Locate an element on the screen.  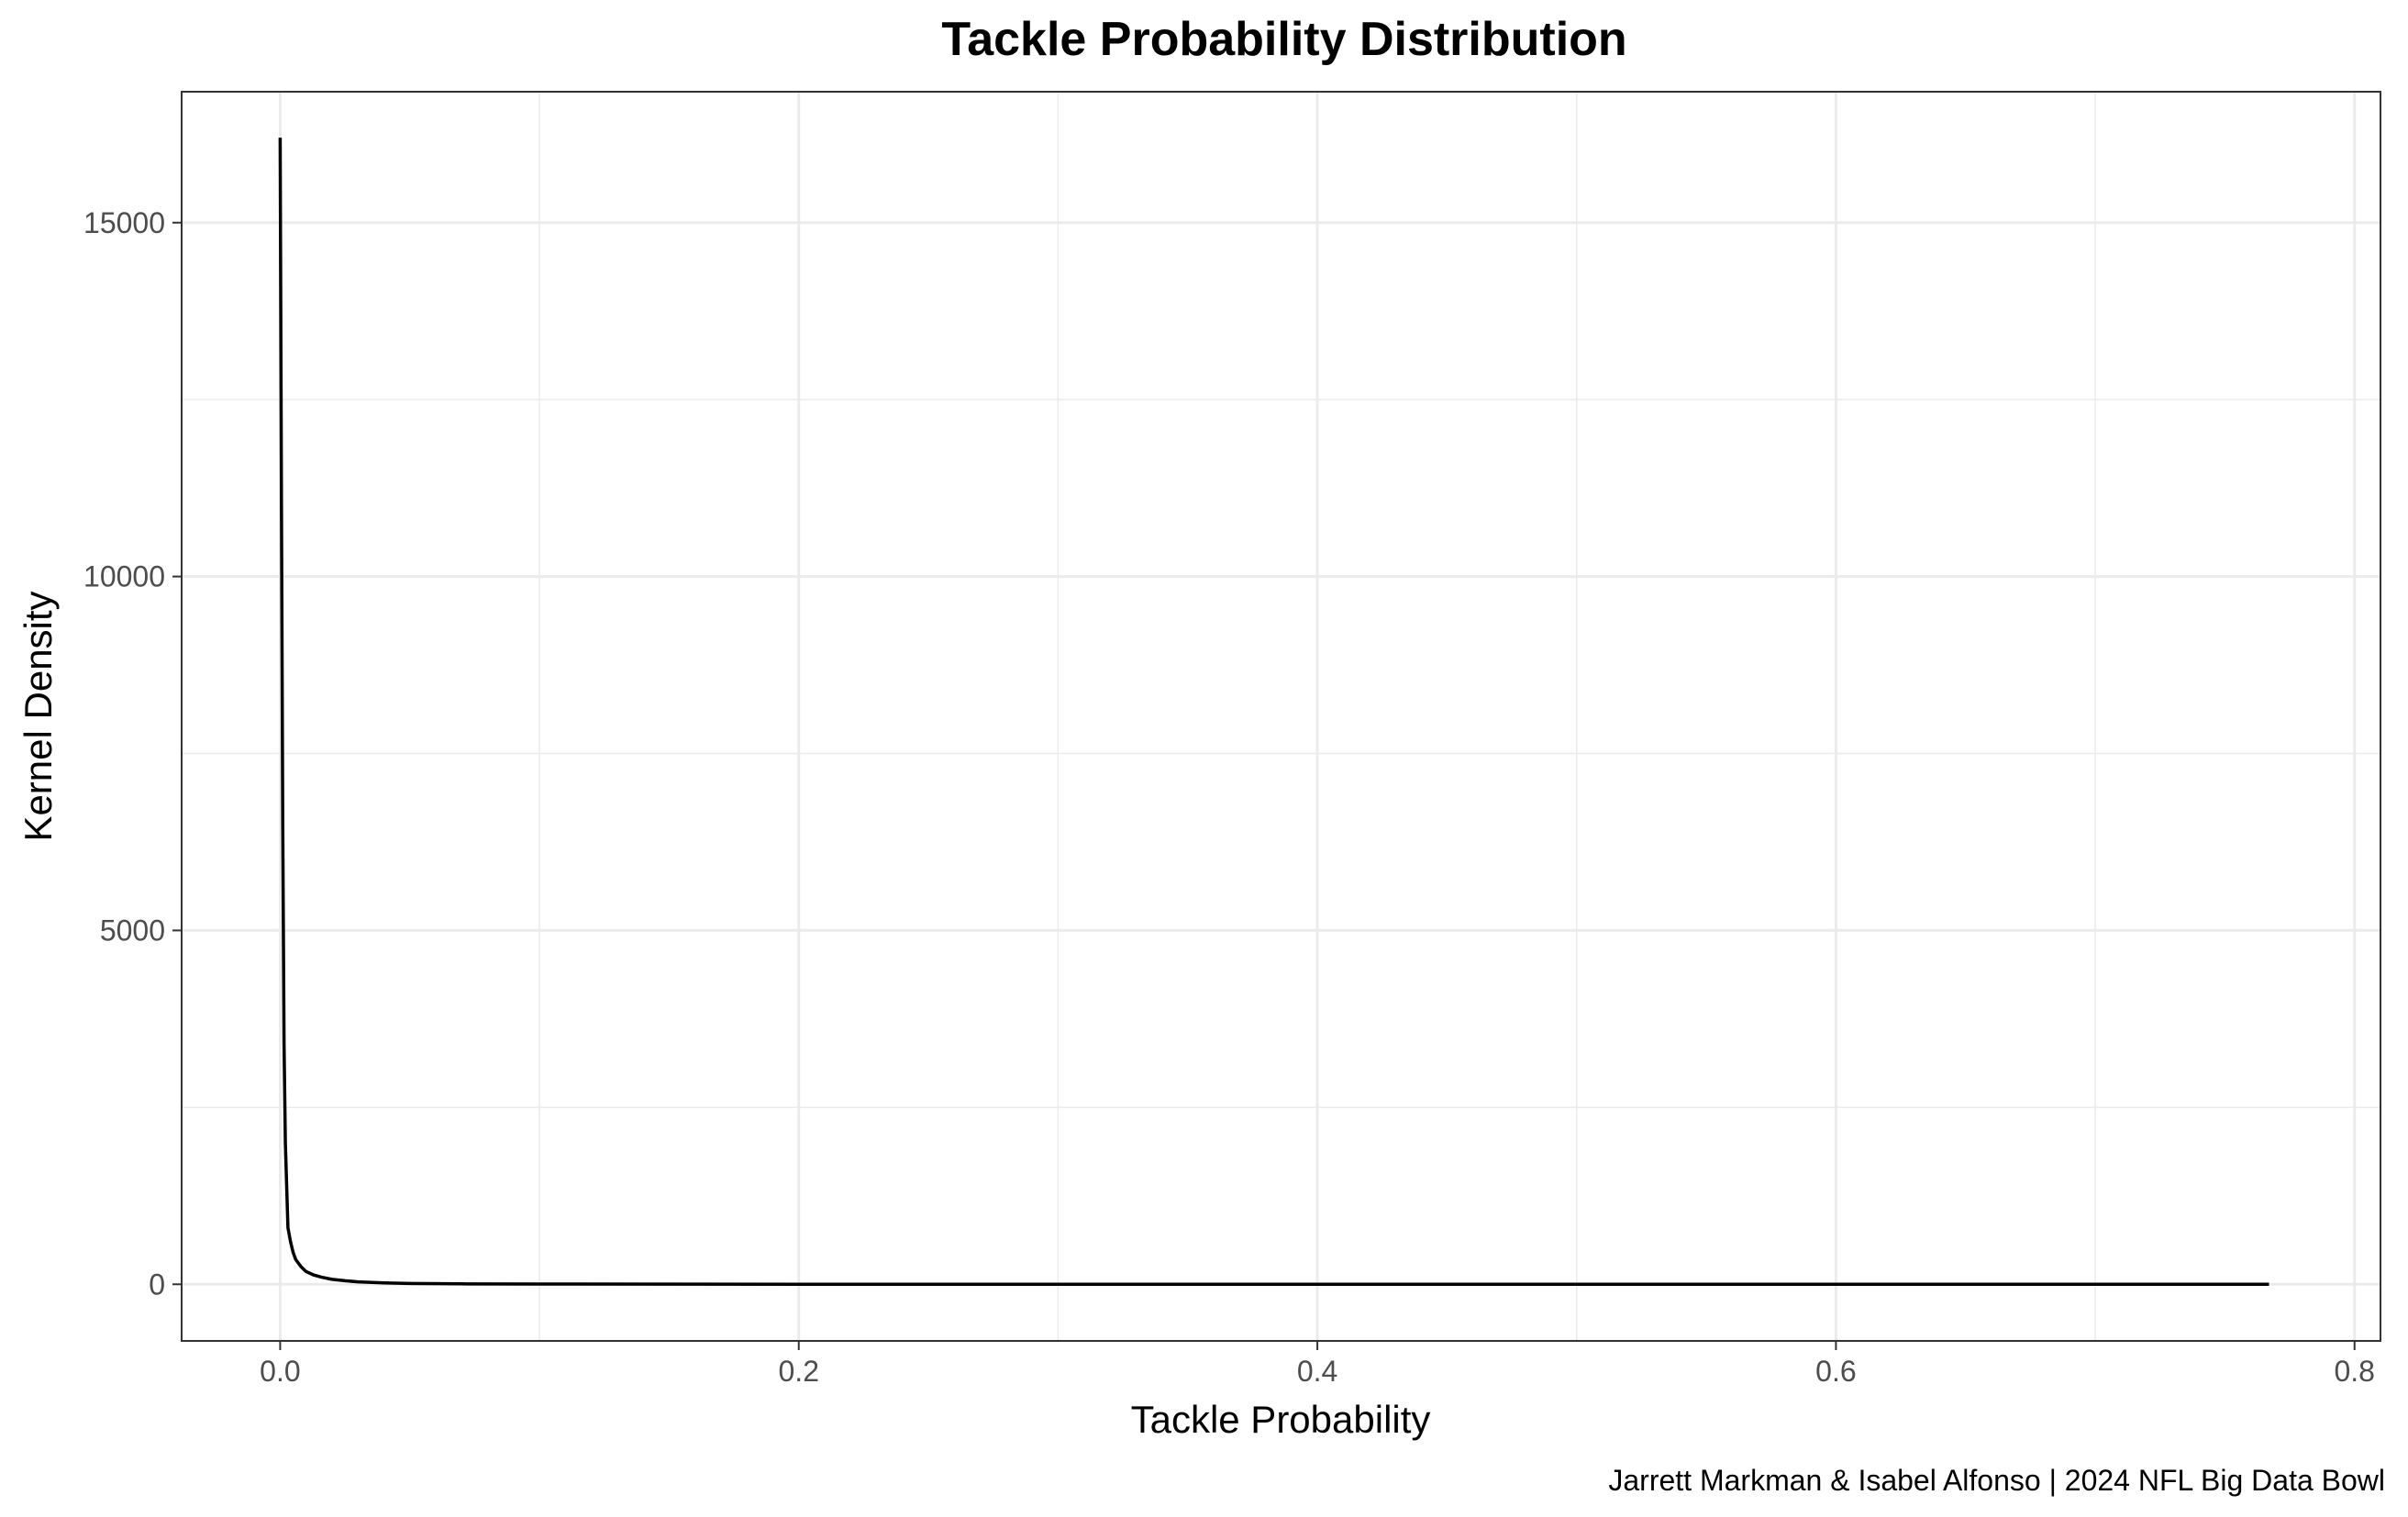
x-tick-label: 0.2 is located at coordinates (799, 1371).